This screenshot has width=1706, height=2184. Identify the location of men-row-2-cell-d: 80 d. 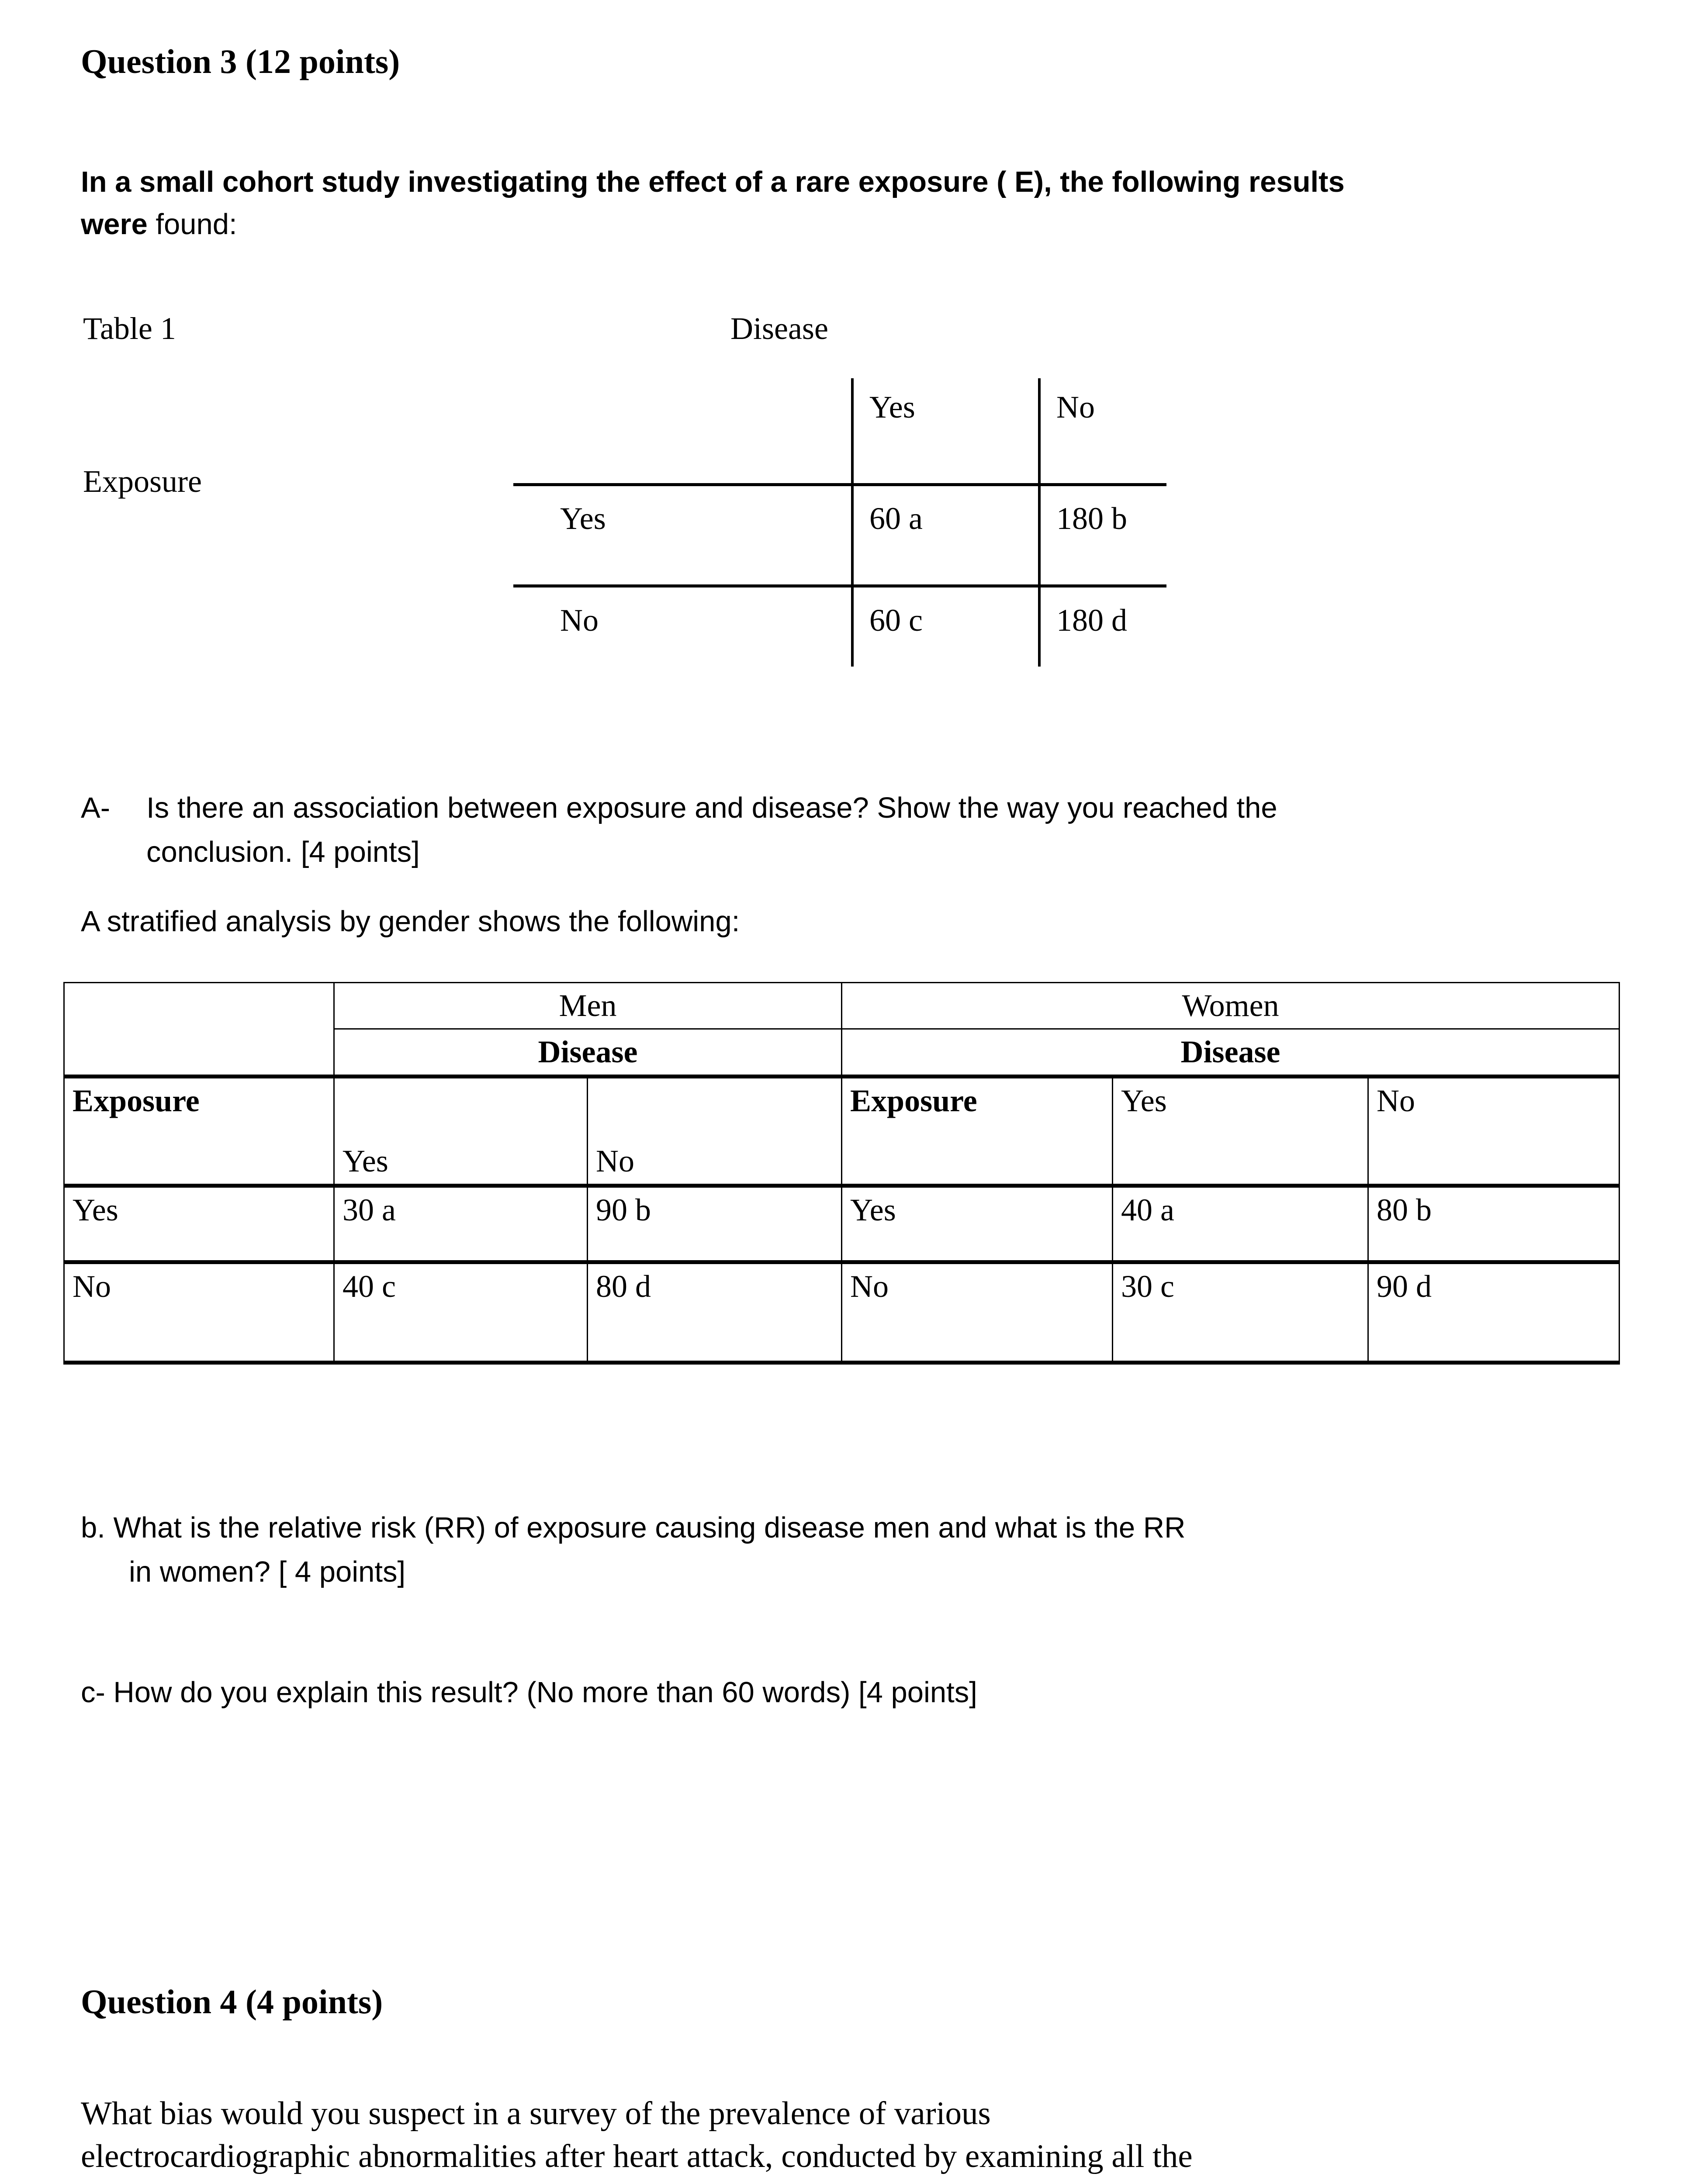
(714, 1313).